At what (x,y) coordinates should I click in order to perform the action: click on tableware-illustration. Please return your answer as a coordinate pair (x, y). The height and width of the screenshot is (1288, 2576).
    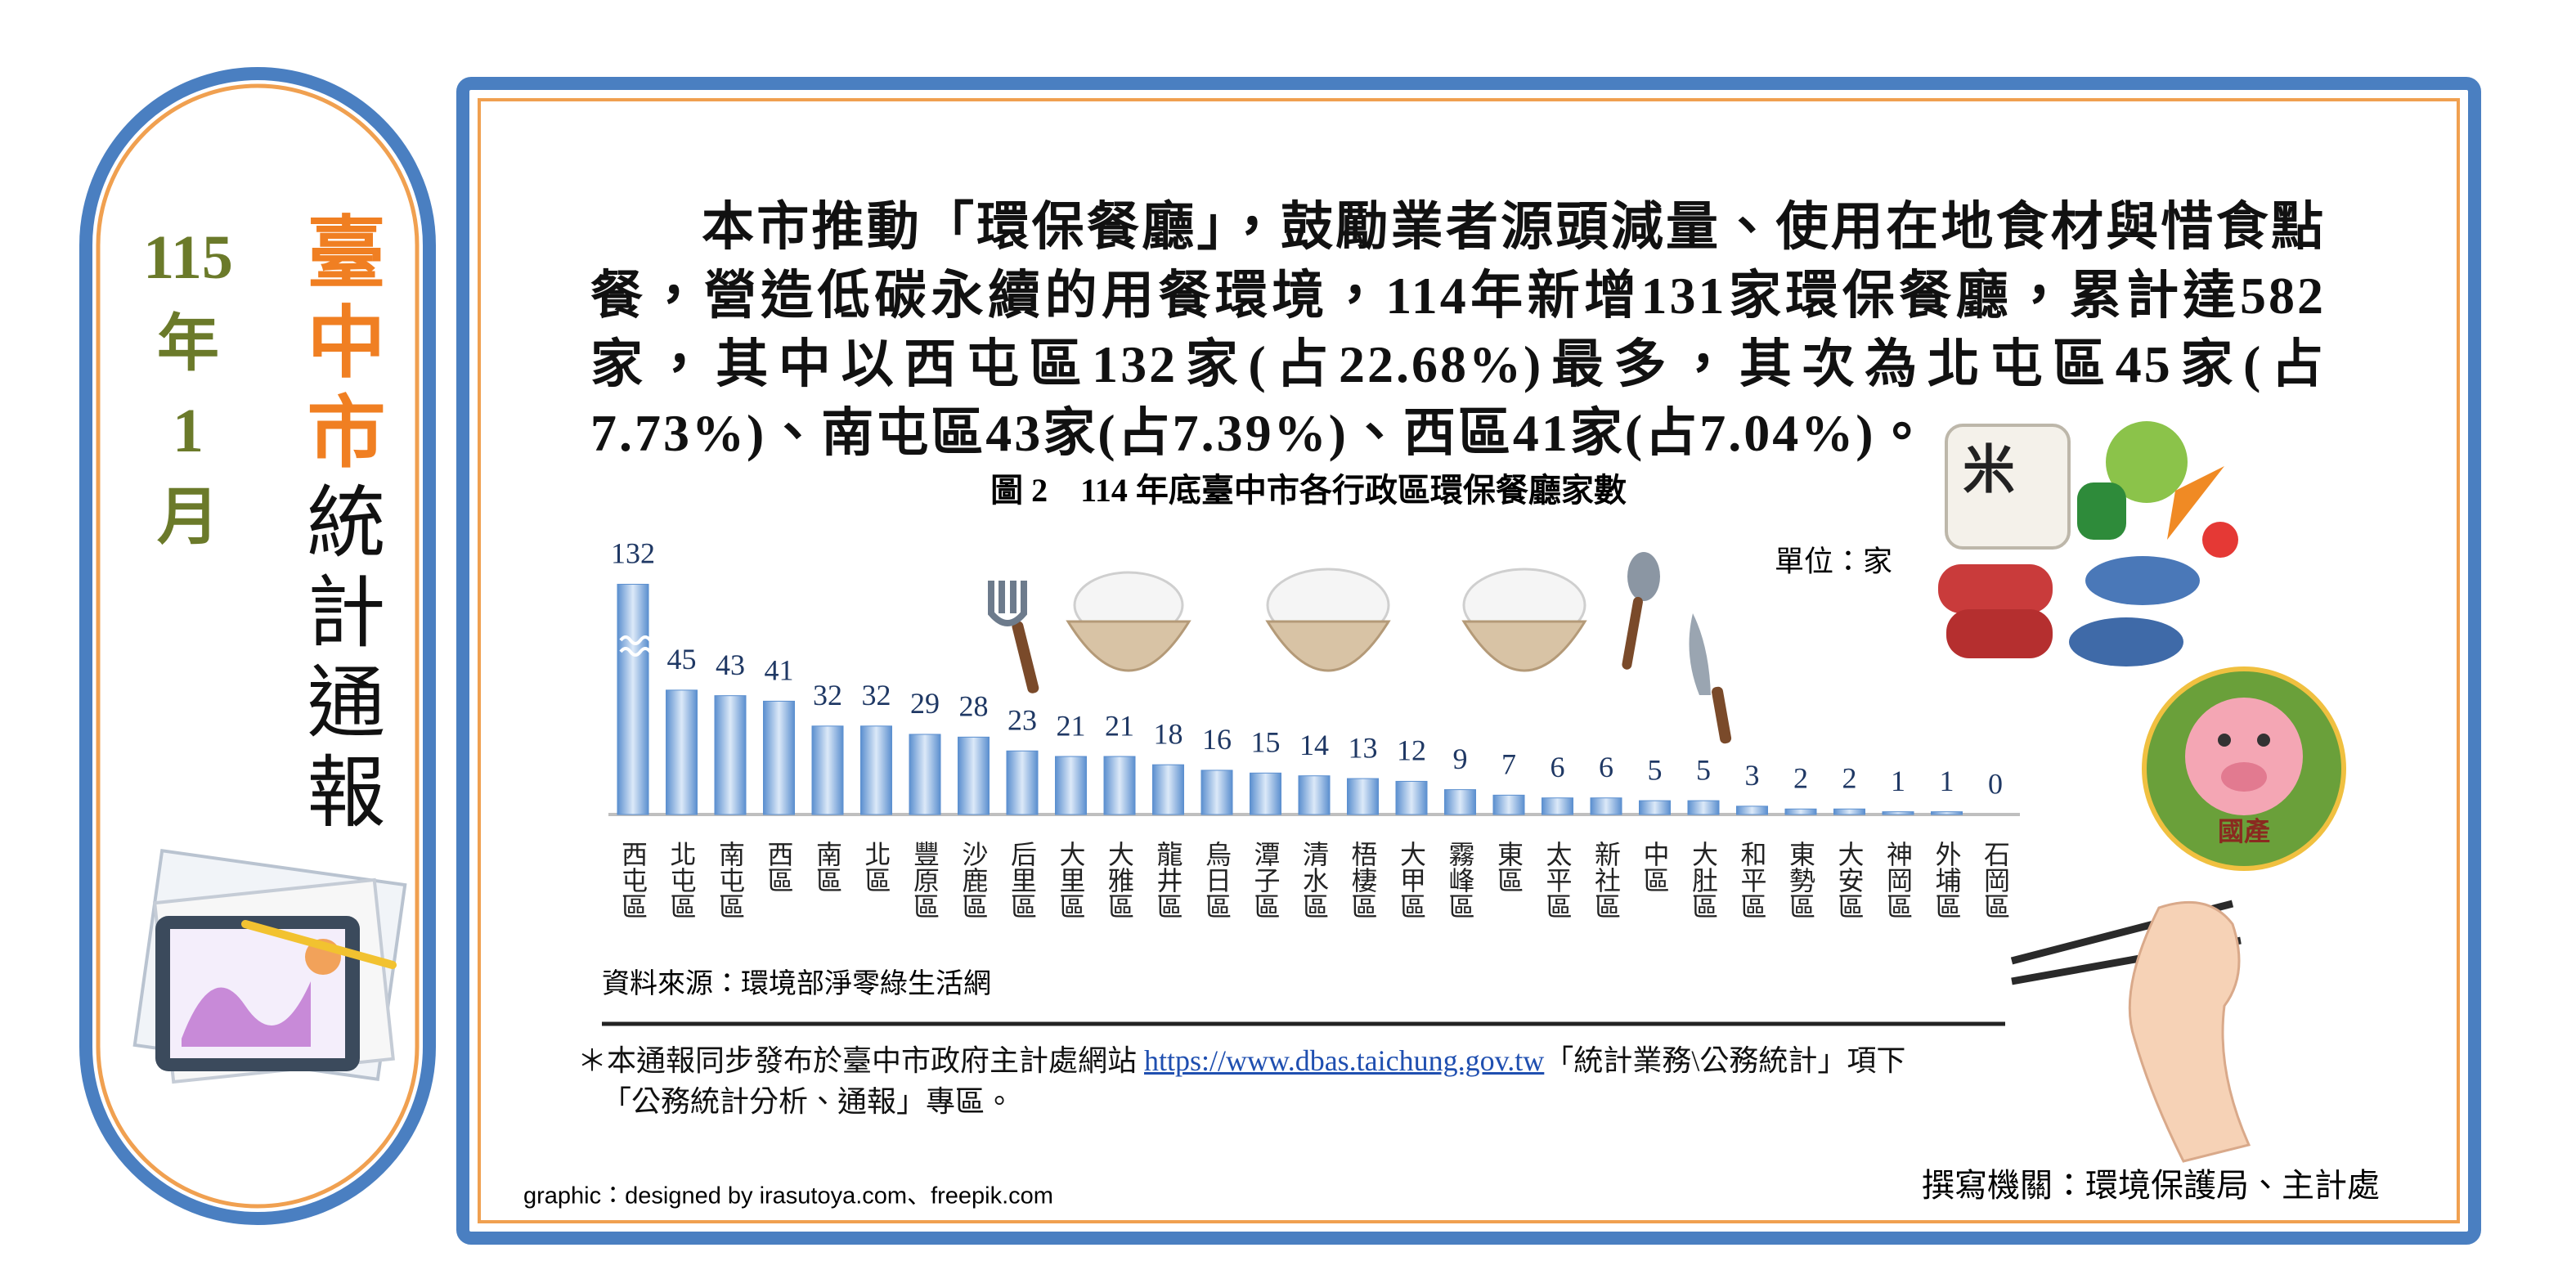
    Looking at the image, I should click on (1360, 648).